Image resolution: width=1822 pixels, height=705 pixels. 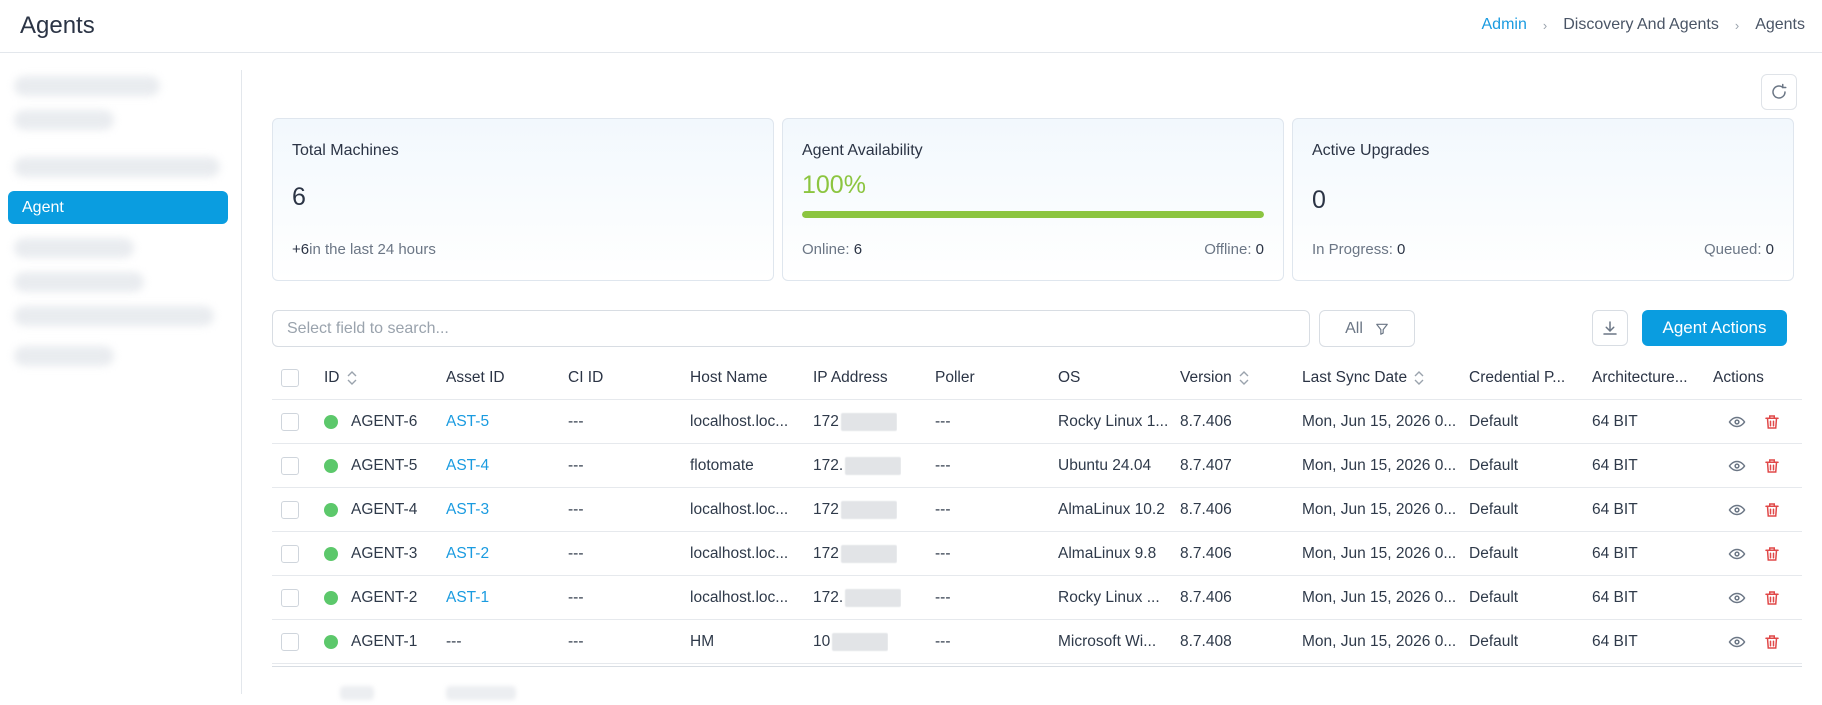 What do you see at coordinates (1754, 465) in the screenshot?
I see `actions-cell` at bounding box center [1754, 465].